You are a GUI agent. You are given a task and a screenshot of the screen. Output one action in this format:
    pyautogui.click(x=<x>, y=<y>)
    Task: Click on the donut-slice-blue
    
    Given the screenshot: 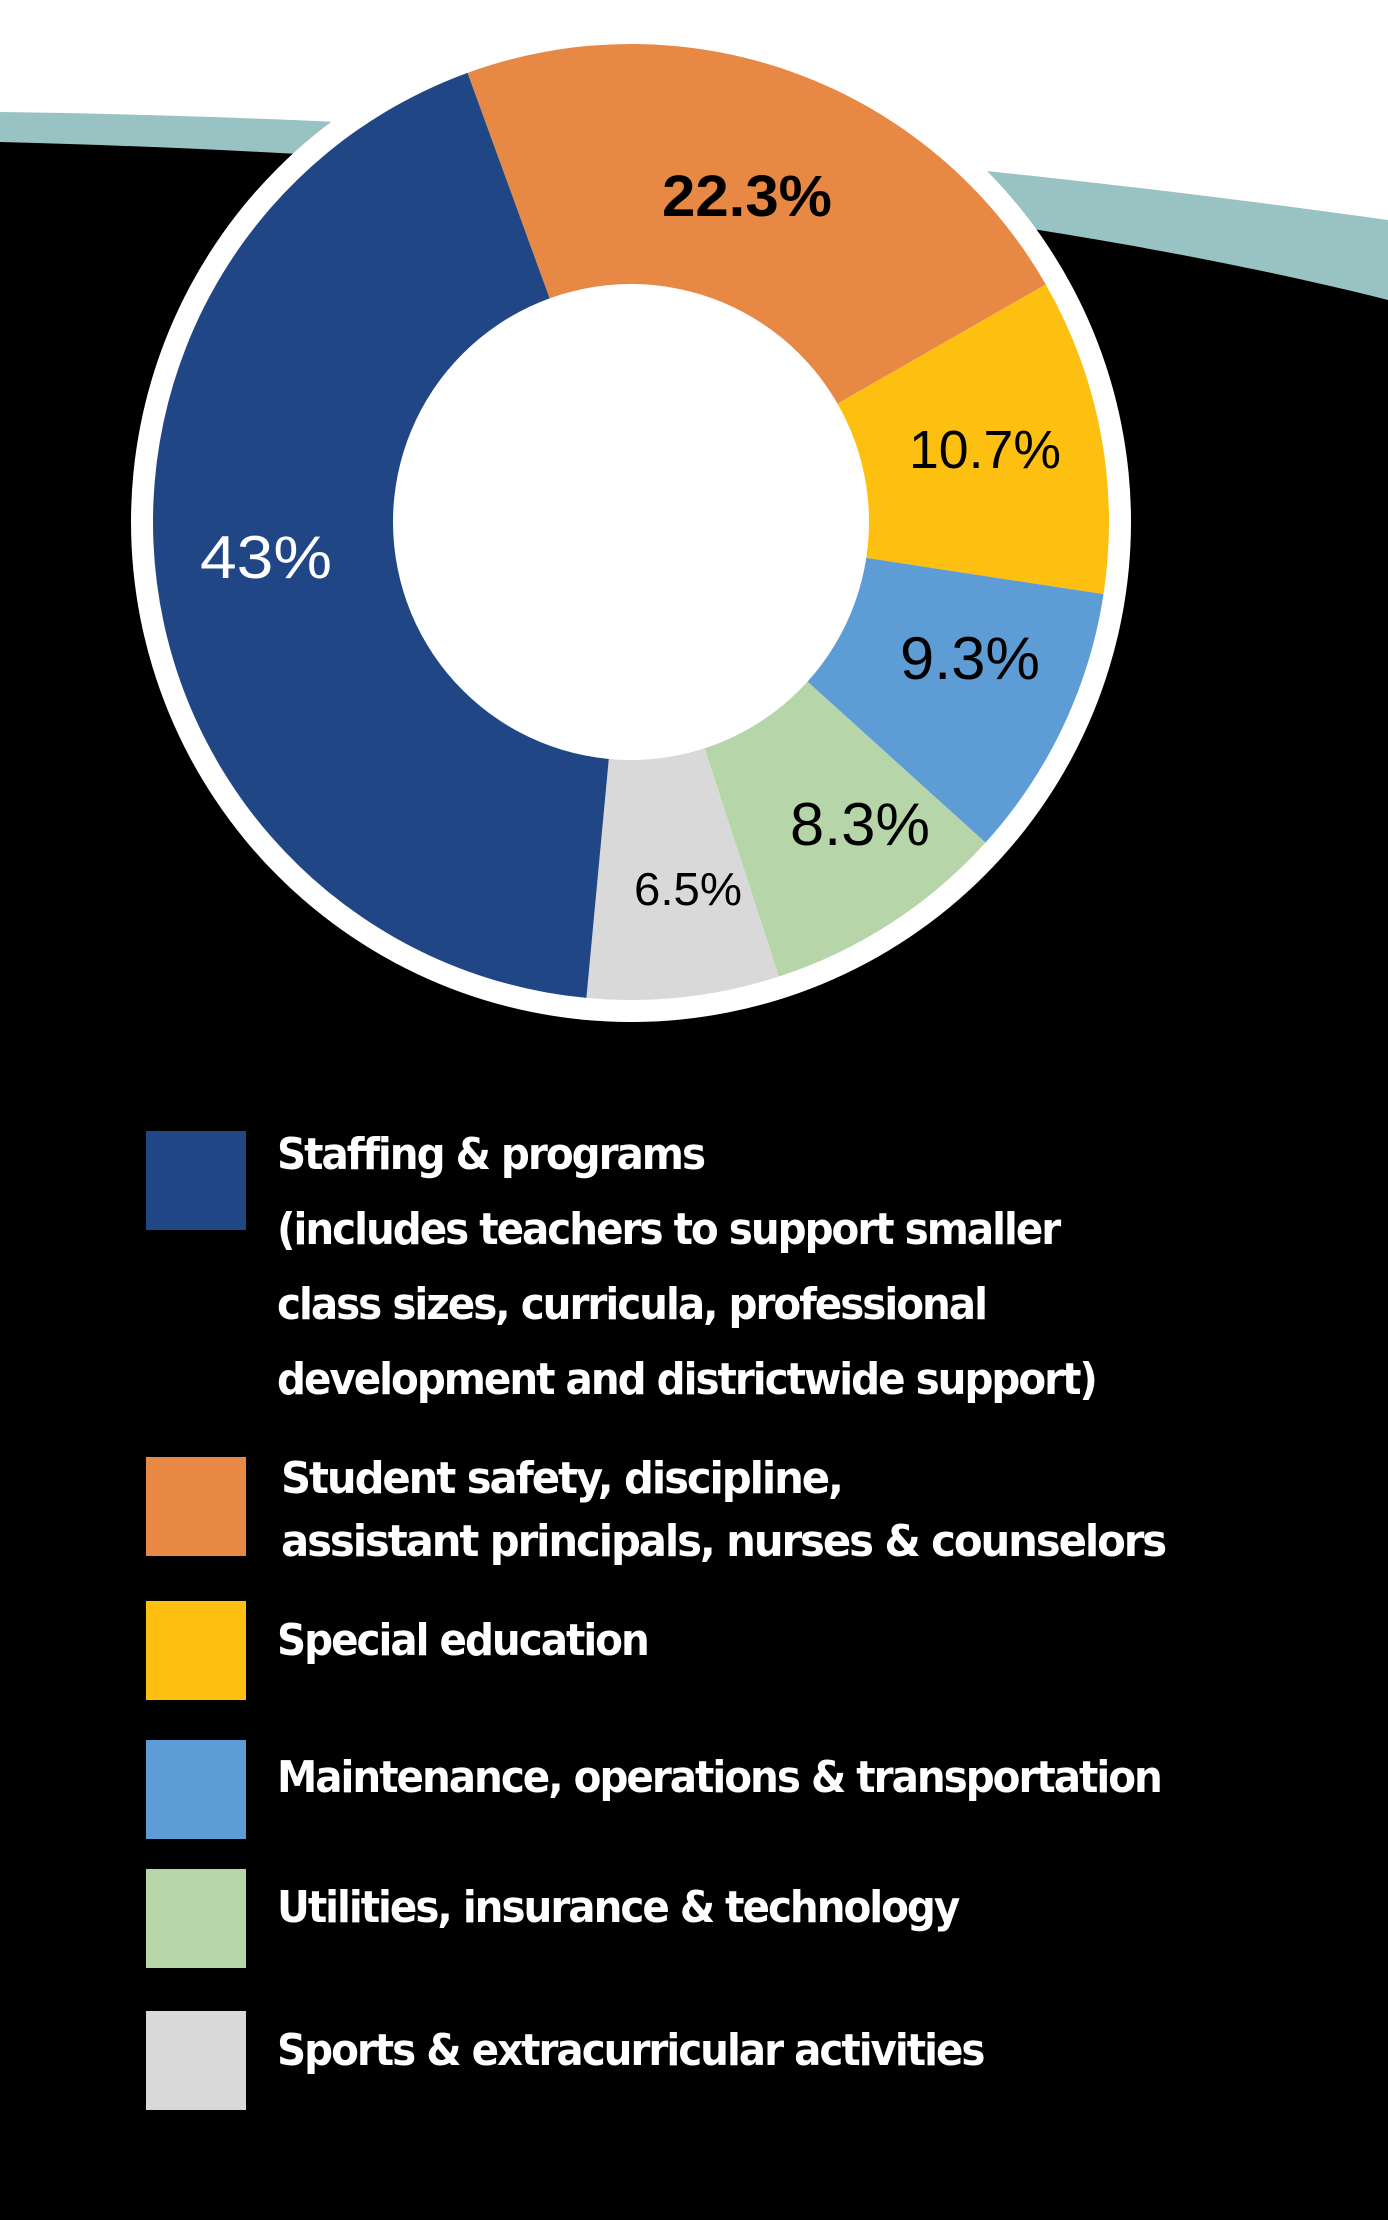 What is the action you would take?
    pyautogui.click(x=392, y=535)
    